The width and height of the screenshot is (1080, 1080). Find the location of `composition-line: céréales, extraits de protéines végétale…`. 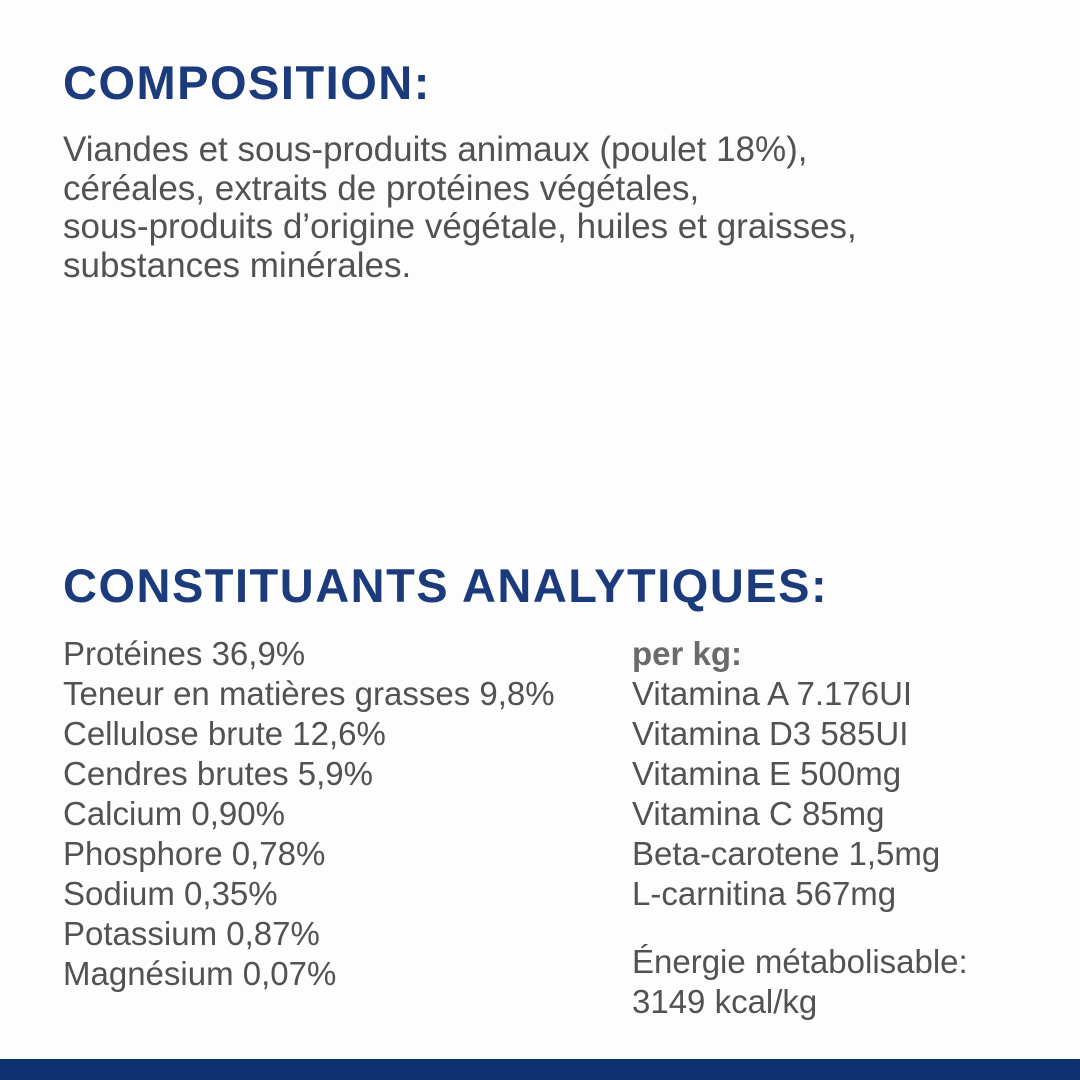

composition-line: céréales, extraits de protéines végétale… is located at coordinates (381, 188).